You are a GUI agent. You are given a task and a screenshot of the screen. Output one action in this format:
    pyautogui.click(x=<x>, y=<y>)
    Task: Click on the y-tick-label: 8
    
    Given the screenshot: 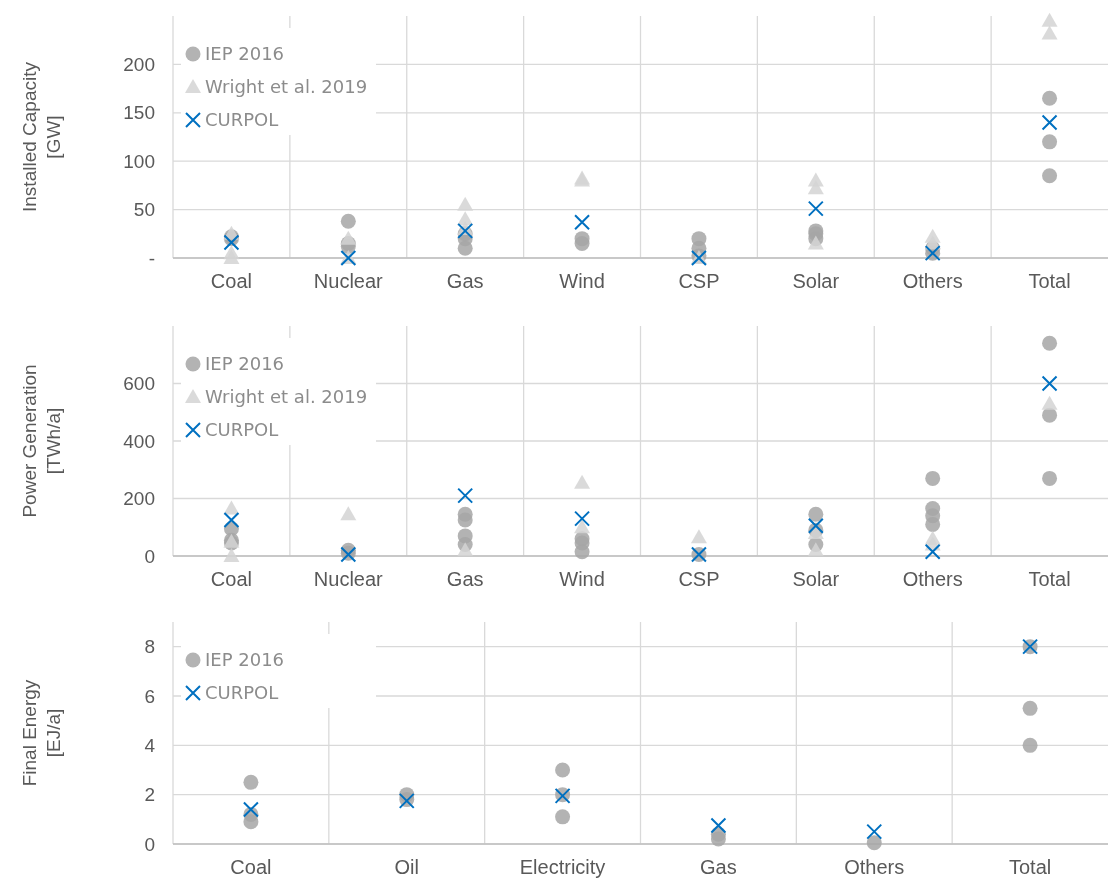 What is the action you would take?
    pyautogui.click(x=149, y=647)
    